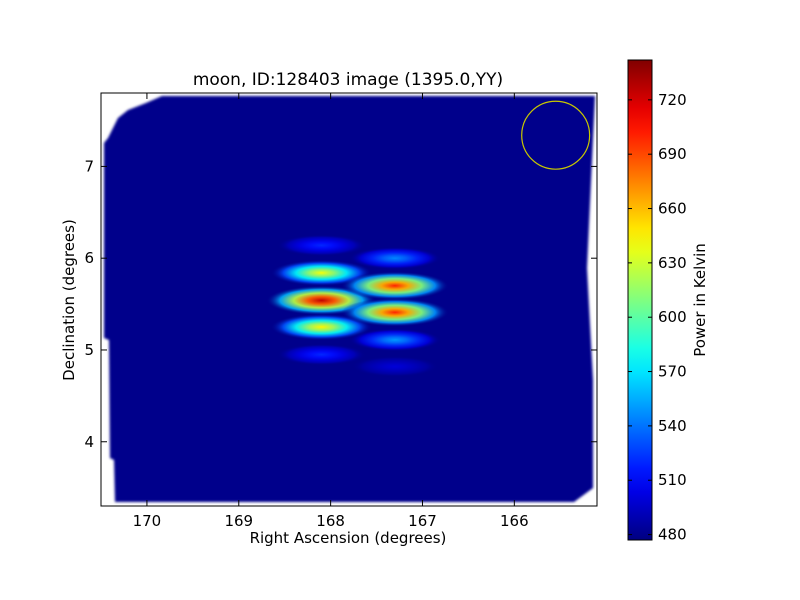 The width and height of the screenshot is (800, 600). I want to click on x-axis-label: Right Ascension (degrees), so click(348, 538).